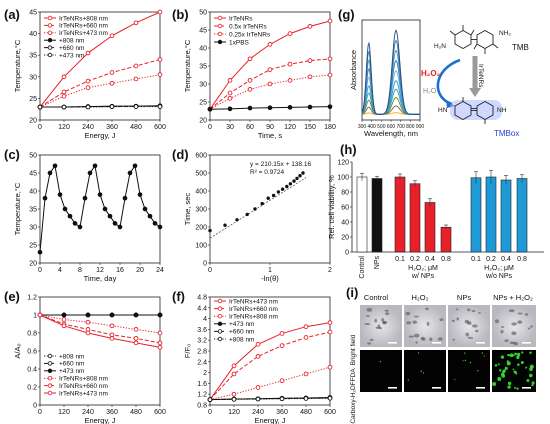 The width and height of the screenshot is (550, 424). I want to click on y-tick-label: 4.4, so click(202, 308).